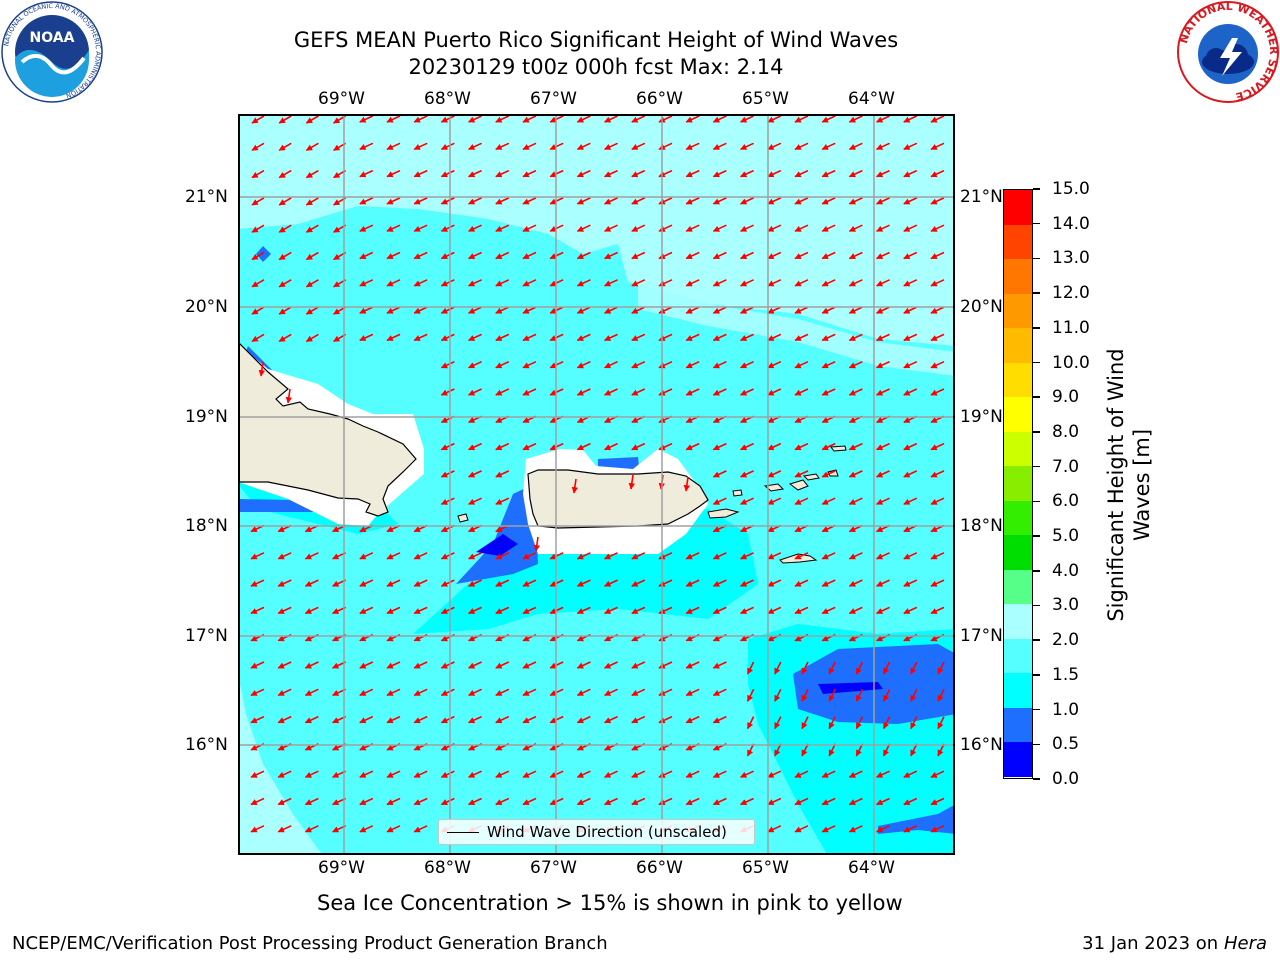 This screenshot has height=960, width=1280. What do you see at coordinates (341, 99) in the screenshot?
I see `lon-label-top-69w: 69°W` at bounding box center [341, 99].